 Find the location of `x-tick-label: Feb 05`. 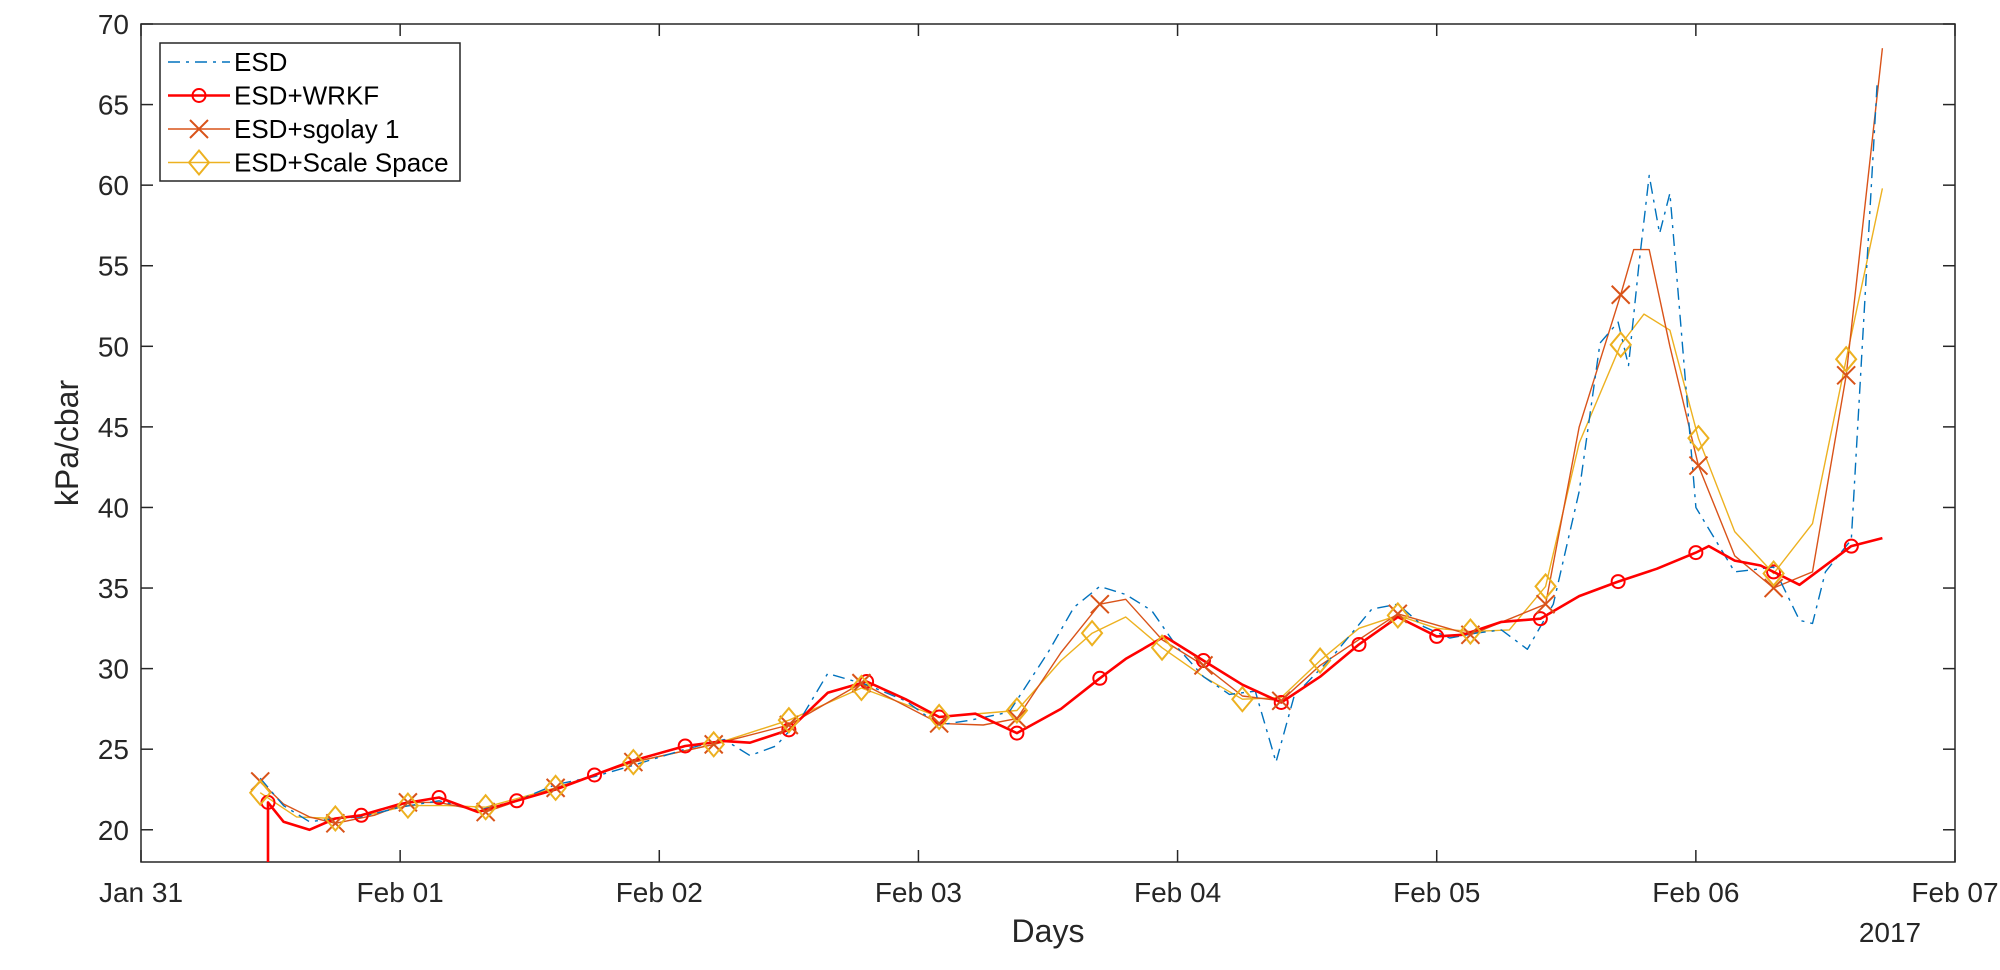

x-tick-label: Feb 05 is located at coordinates (1436, 892).